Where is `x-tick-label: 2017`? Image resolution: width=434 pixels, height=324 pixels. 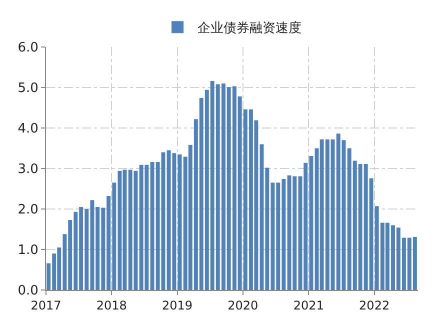
x-tick-label: 2017 is located at coordinates (46, 305).